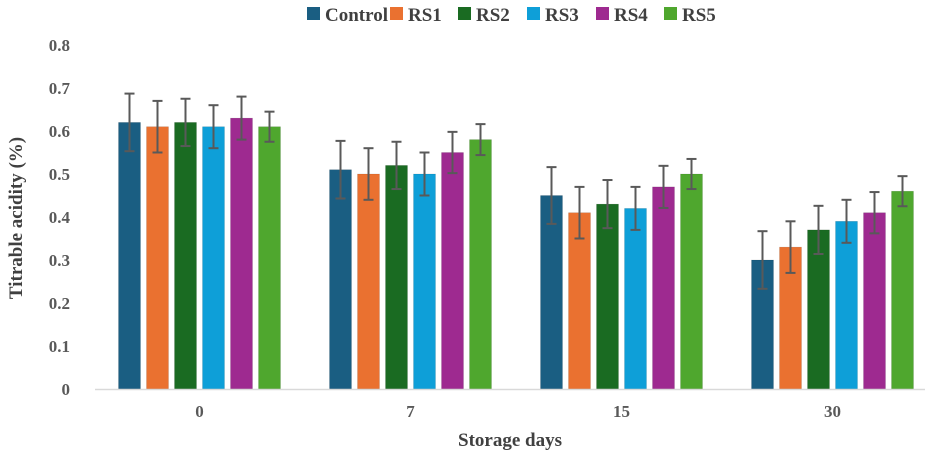 This screenshot has height=460, width=933. Describe the element at coordinates (511, 15) in the screenshot. I see `legend: Control RS1 RS2 RS3 RS4 RS5` at that location.